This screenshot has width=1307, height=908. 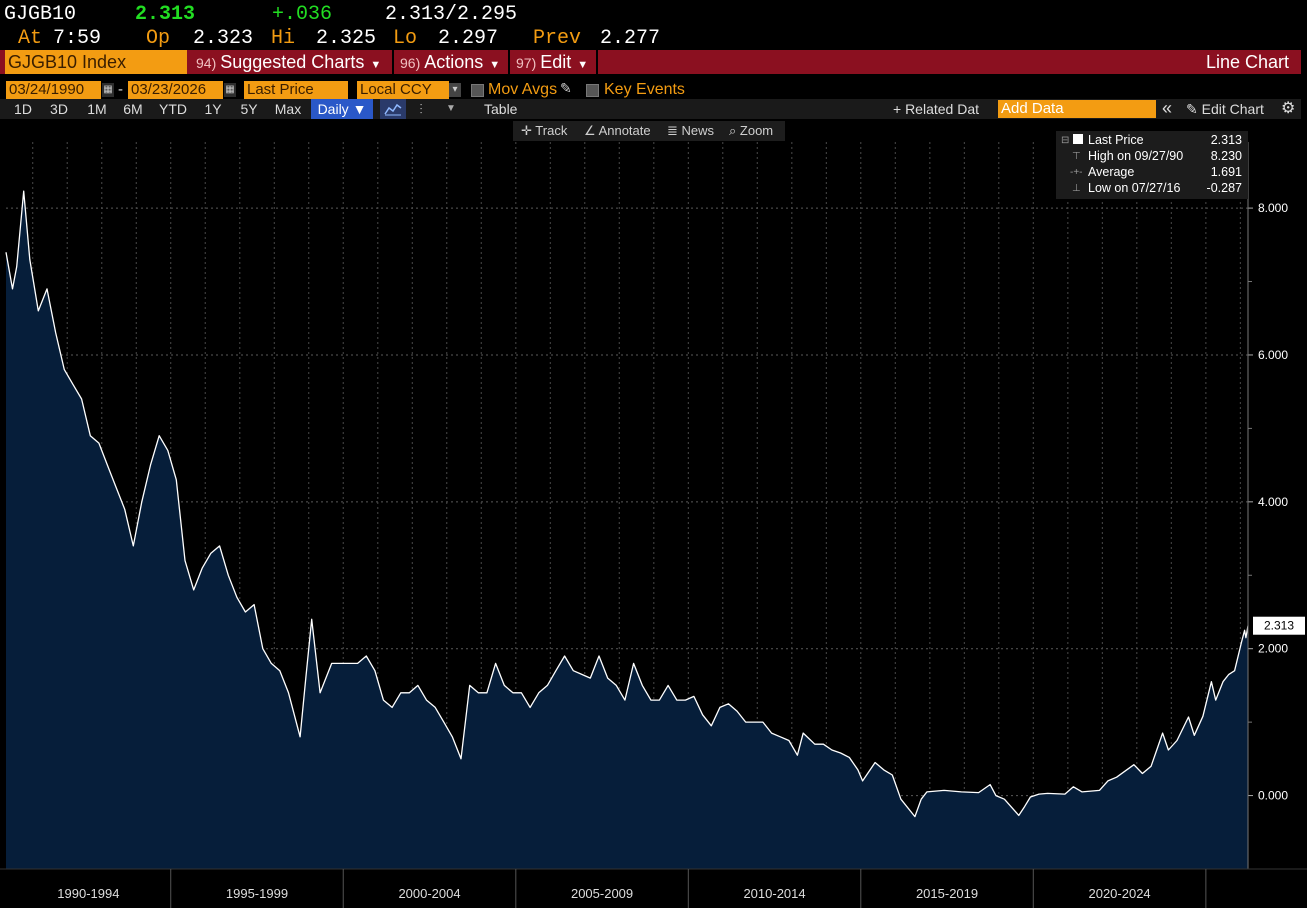 I want to click on range-1y-button: 1Y, so click(x=213, y=109).